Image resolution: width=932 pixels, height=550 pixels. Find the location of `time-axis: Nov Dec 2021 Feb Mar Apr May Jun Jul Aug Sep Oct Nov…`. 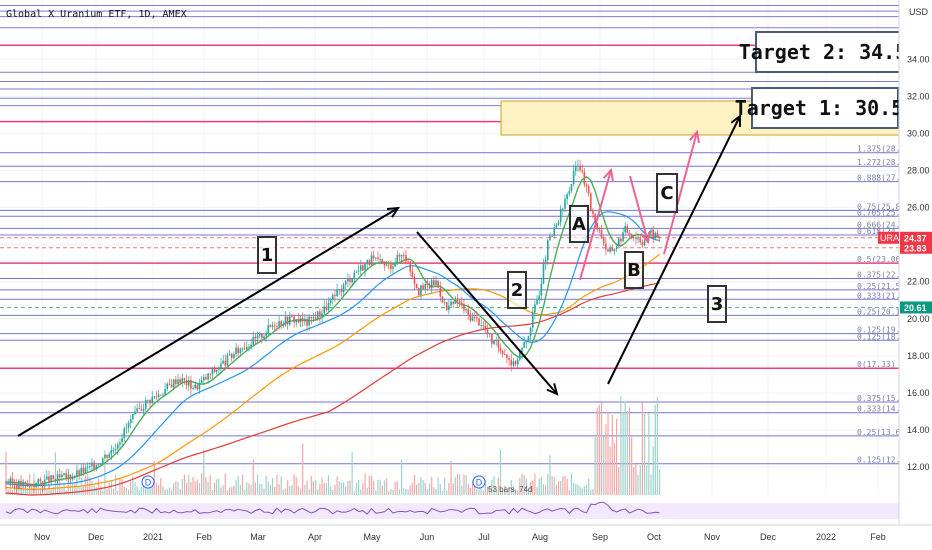

time-axis: Nov Dec 2021 Feb Mar Apr May Jun Jul Aug Sep Oct Nov… is located at coordinates (466, 537).